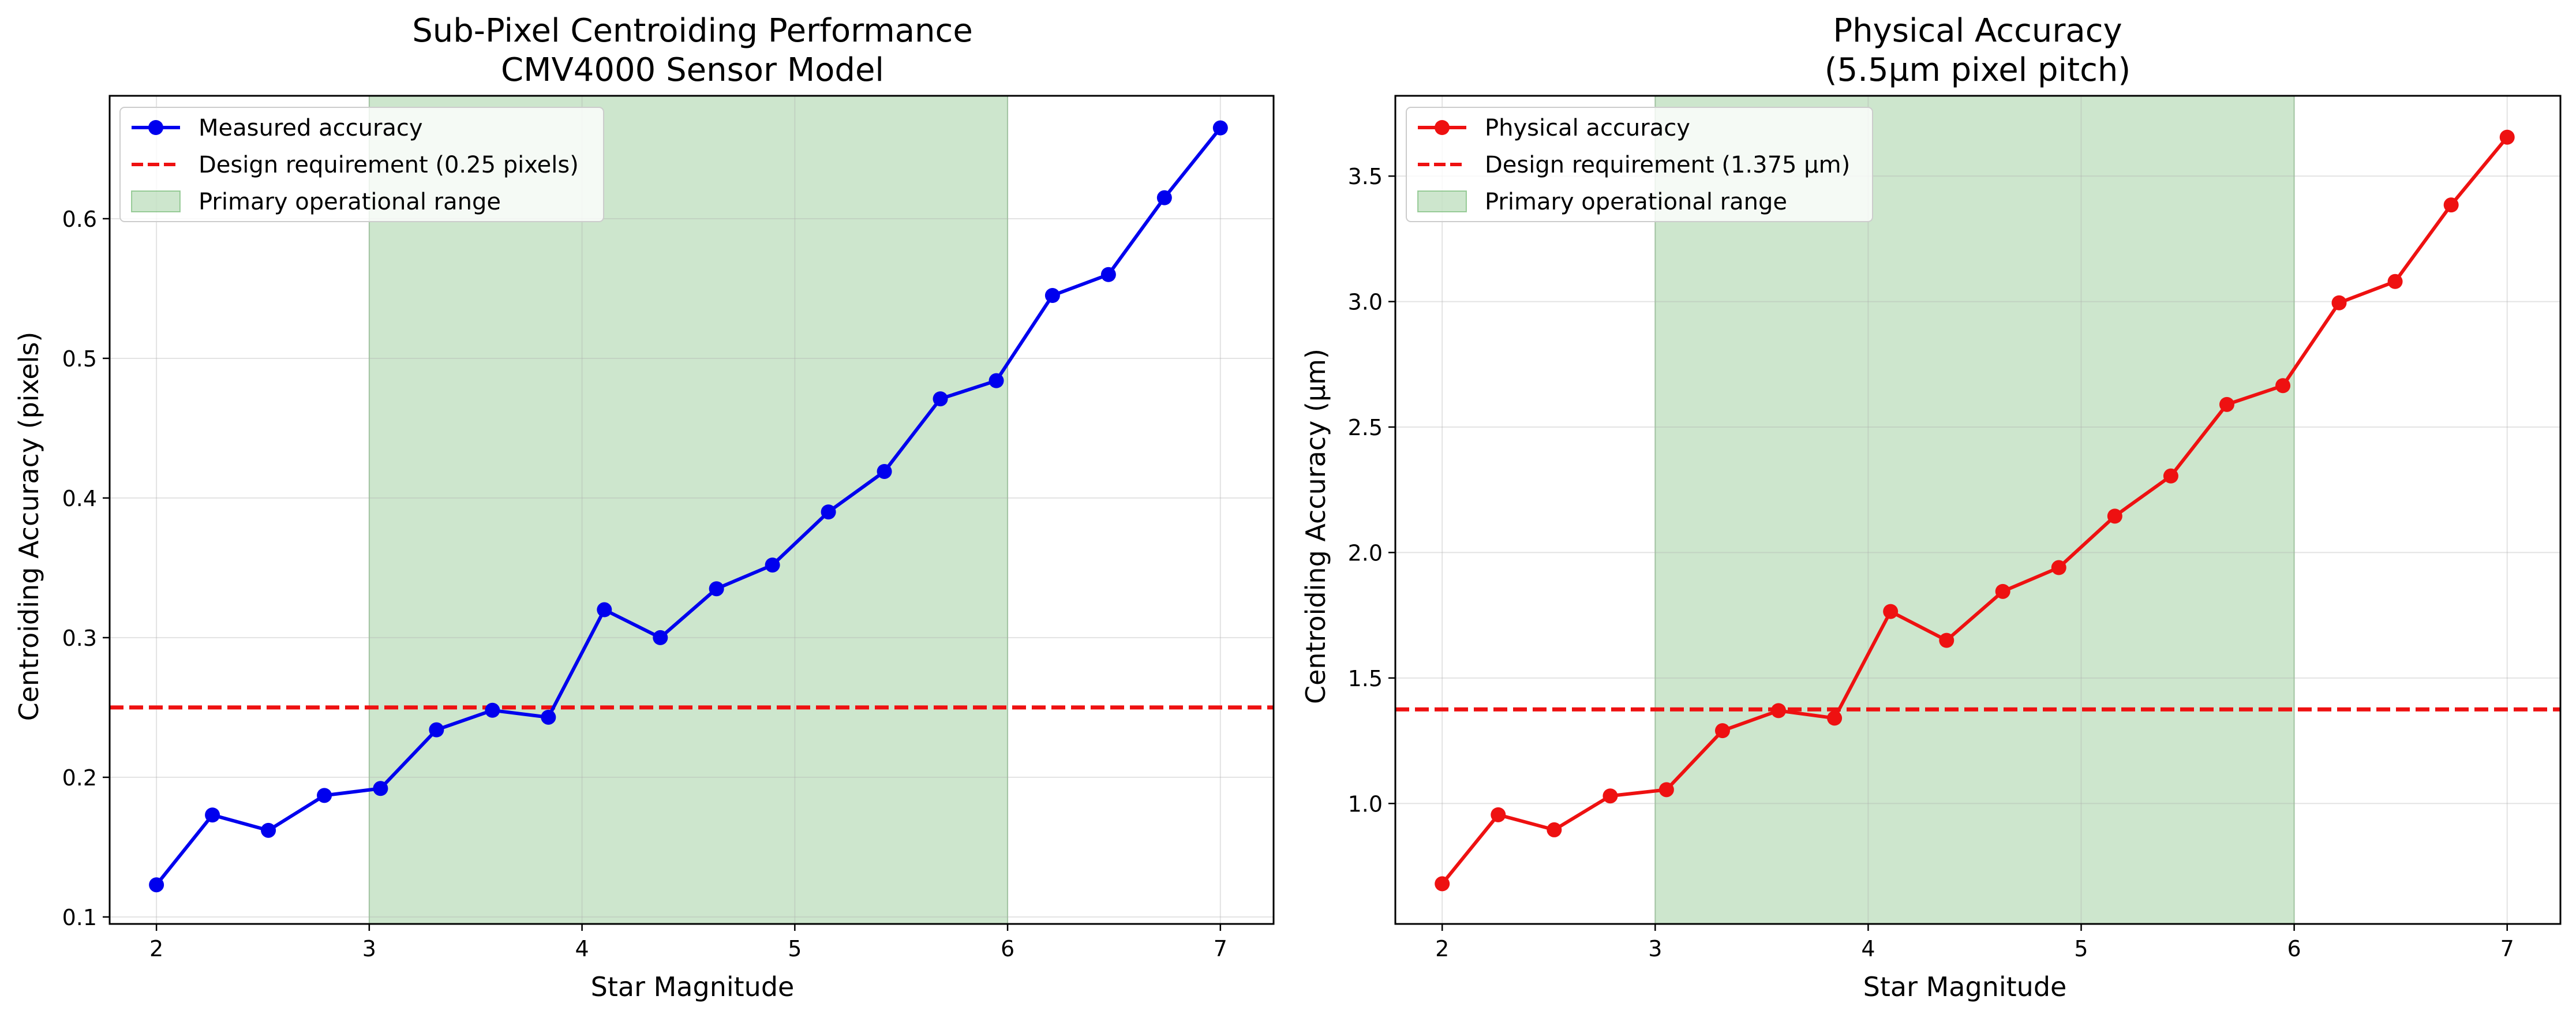  I want to click on right-x-tick-label-4: 6, so click(2294, 948).